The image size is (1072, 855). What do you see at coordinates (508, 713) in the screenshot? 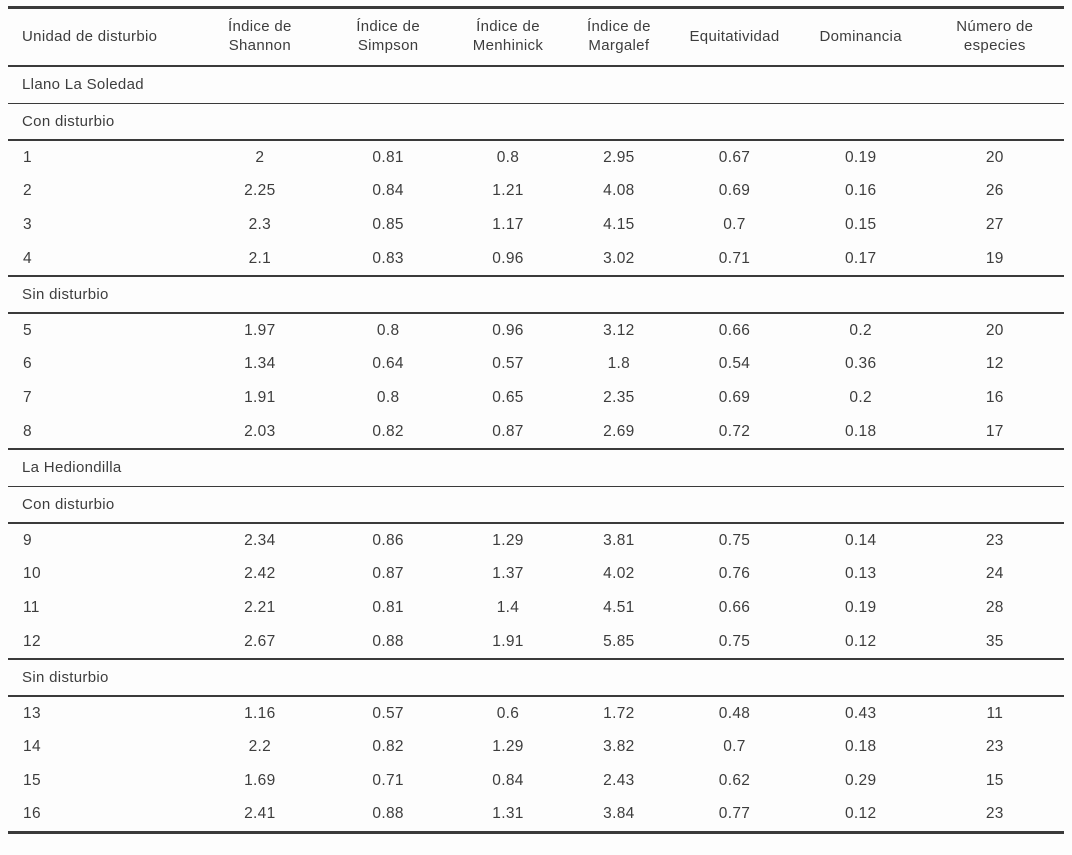
I see `value-cell: 0.6` at bounding box center [508, 713].